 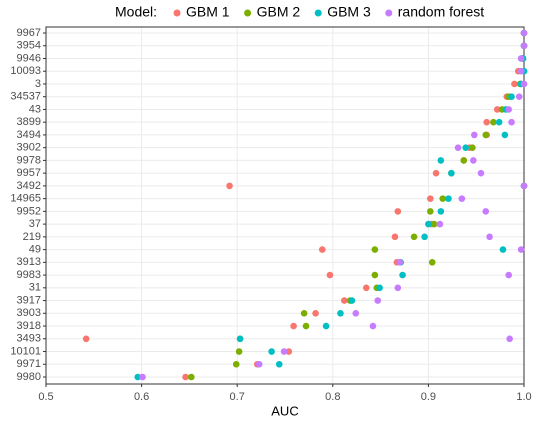 What do you see at coordinates (29, 313) in the screenshot?
I see `y-tick-label: 3903` at bounding box center [29, 313].